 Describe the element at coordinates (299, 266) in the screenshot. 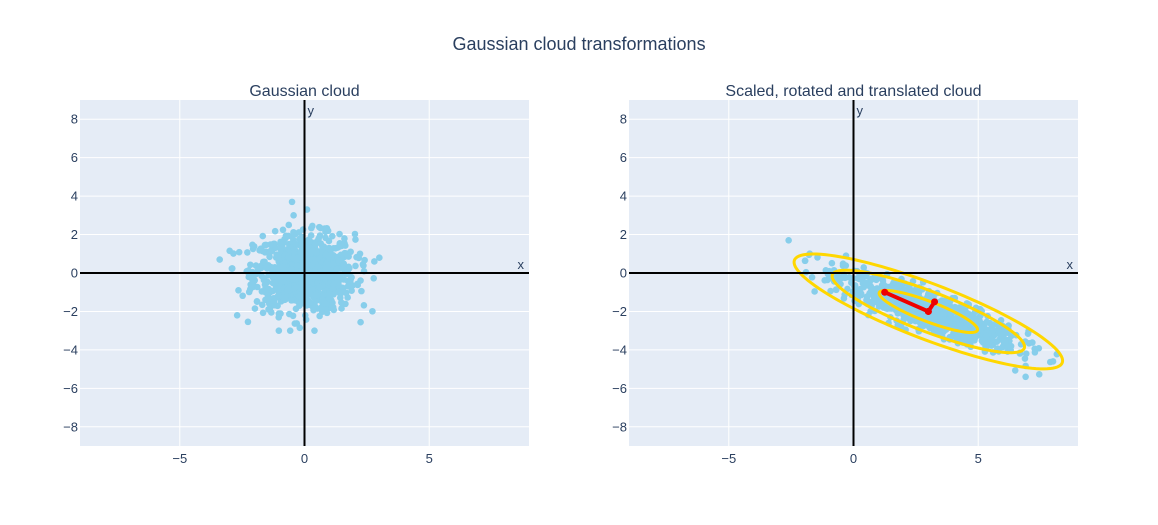

I see `points-layer` at that location.